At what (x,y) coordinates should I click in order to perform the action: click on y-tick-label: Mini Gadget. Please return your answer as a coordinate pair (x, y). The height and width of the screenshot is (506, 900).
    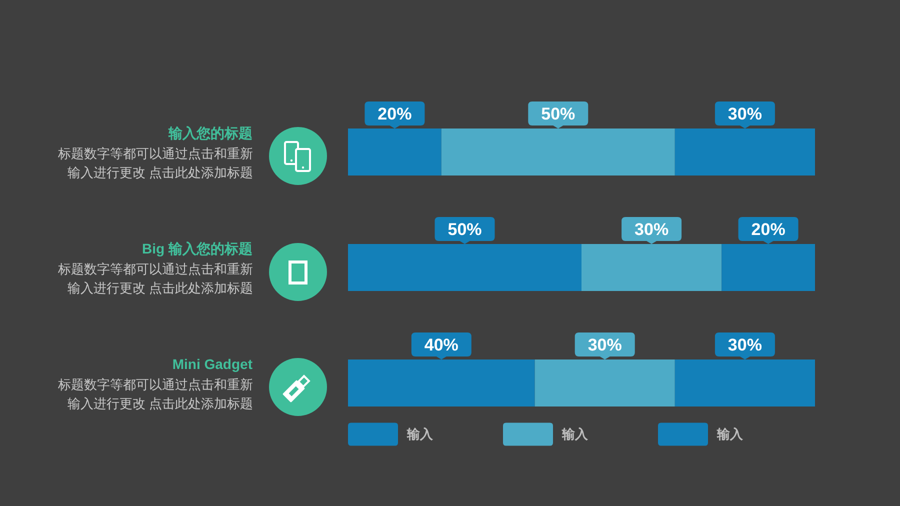
    Looking at the image, I should click on (212, 364).